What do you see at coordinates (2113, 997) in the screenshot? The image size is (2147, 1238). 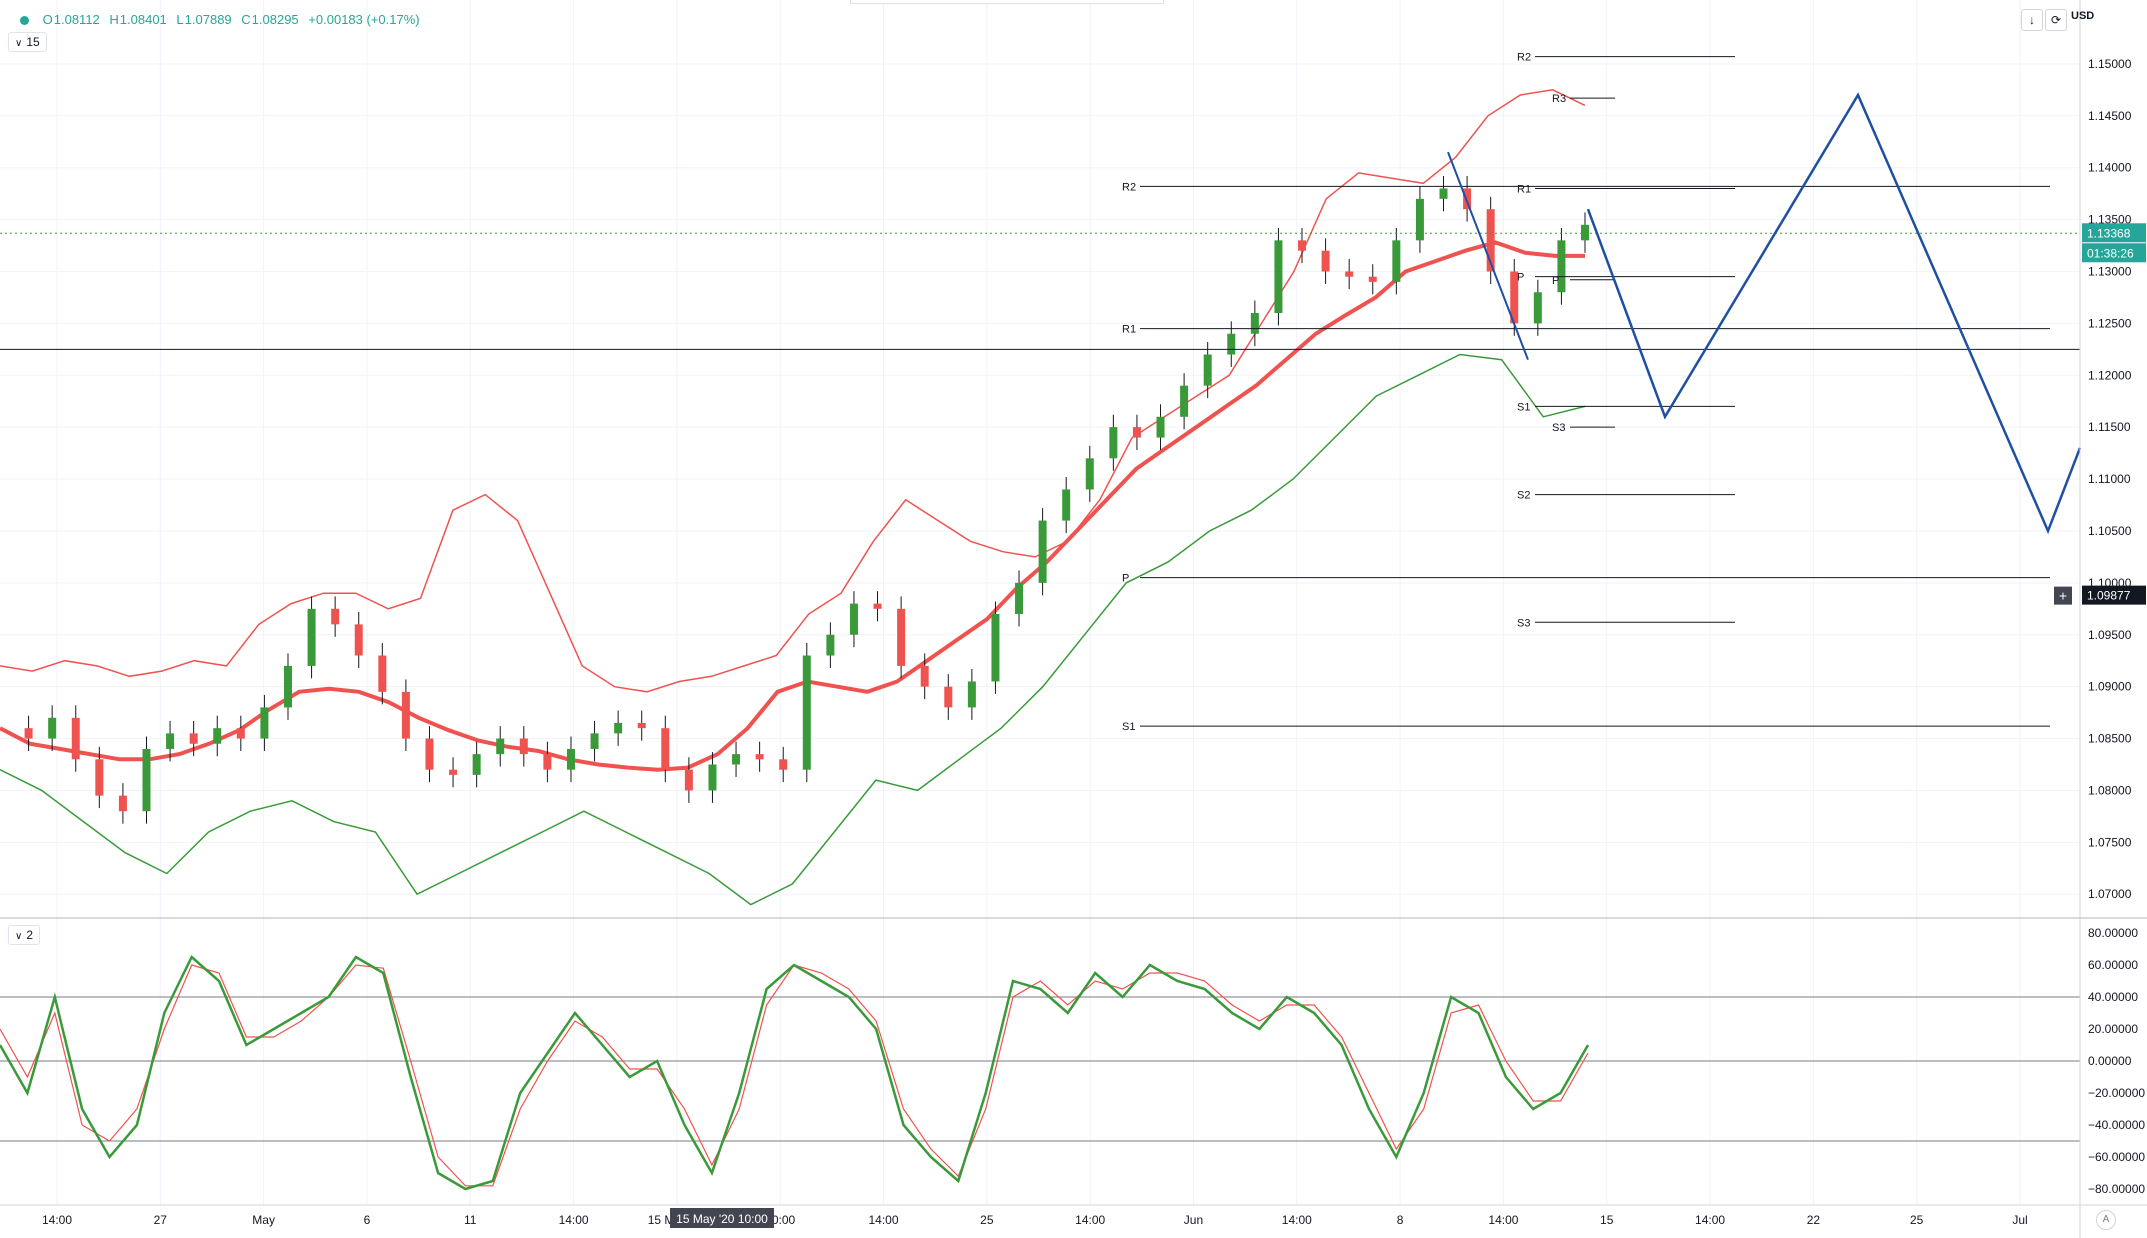 I see `osc-y-tick-label: 40.00000` at bounding box center [2113, 997].